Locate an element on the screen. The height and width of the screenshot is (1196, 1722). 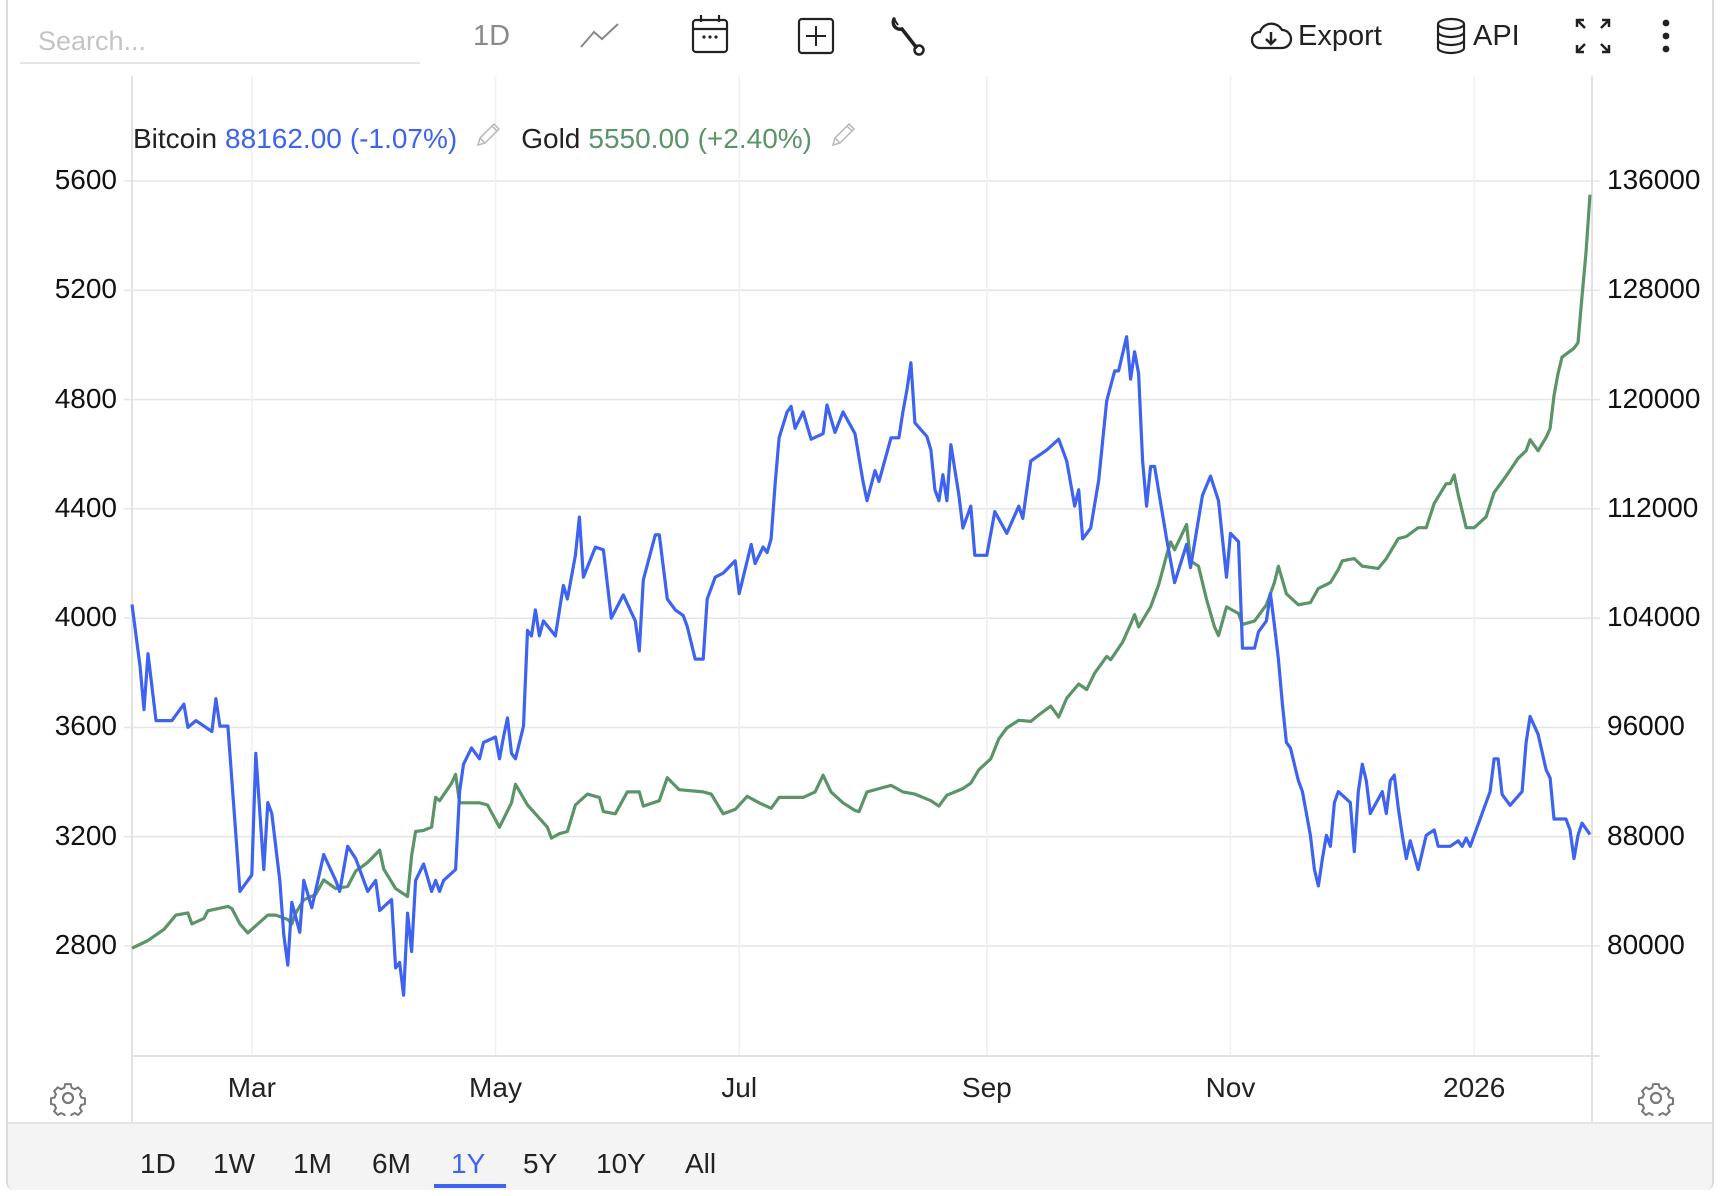
calendar-icon is located at coordinates (710, 34).